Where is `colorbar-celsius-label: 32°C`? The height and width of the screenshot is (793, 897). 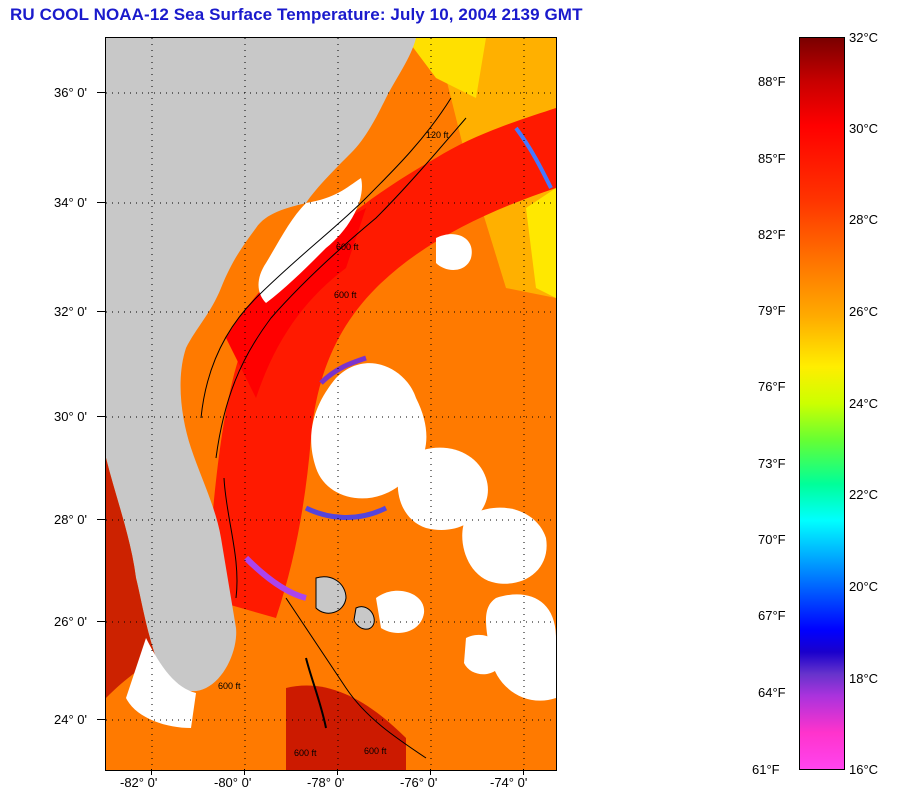 colorbar-celsius-label: 32°C is located at coordinates (864, 37).